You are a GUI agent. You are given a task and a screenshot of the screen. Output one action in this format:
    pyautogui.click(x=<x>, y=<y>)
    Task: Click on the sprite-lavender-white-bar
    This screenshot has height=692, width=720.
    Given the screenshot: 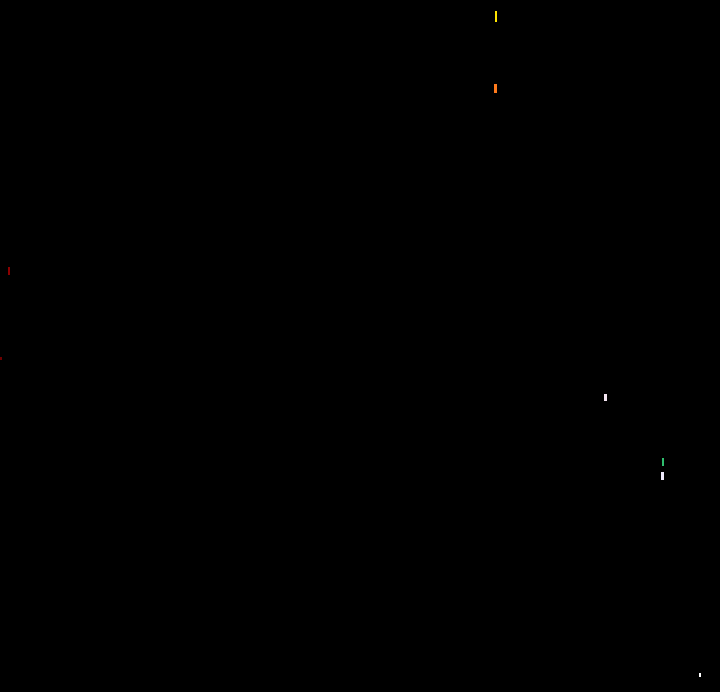 What is the action you would take?
    pyautogui.click(x=662, y=476)
    